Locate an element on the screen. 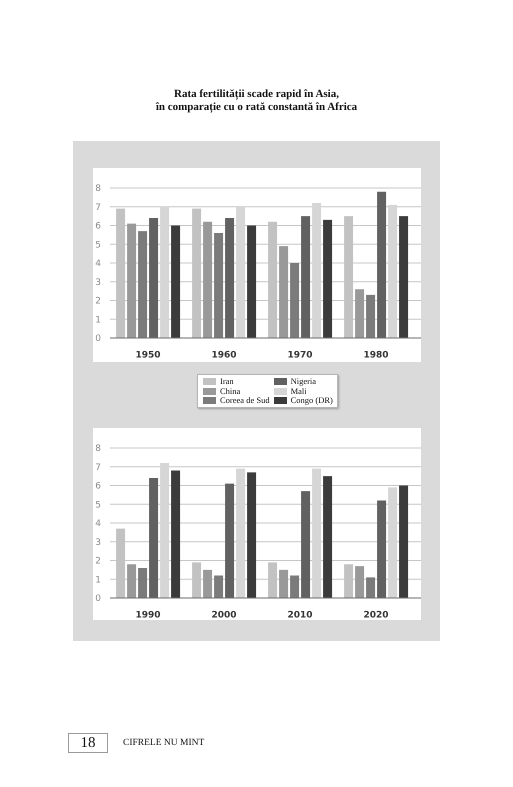  x-tick-label: 2010 is located at coordinates (300, 615).